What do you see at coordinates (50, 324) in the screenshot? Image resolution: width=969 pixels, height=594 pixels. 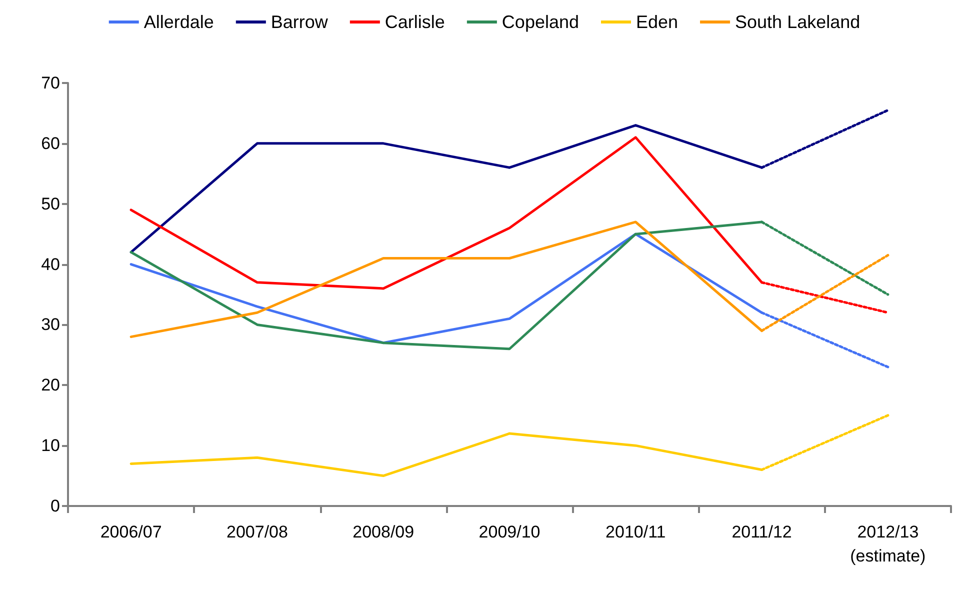 I see `y-tick-label: 30` at bounding box center [50, 324].